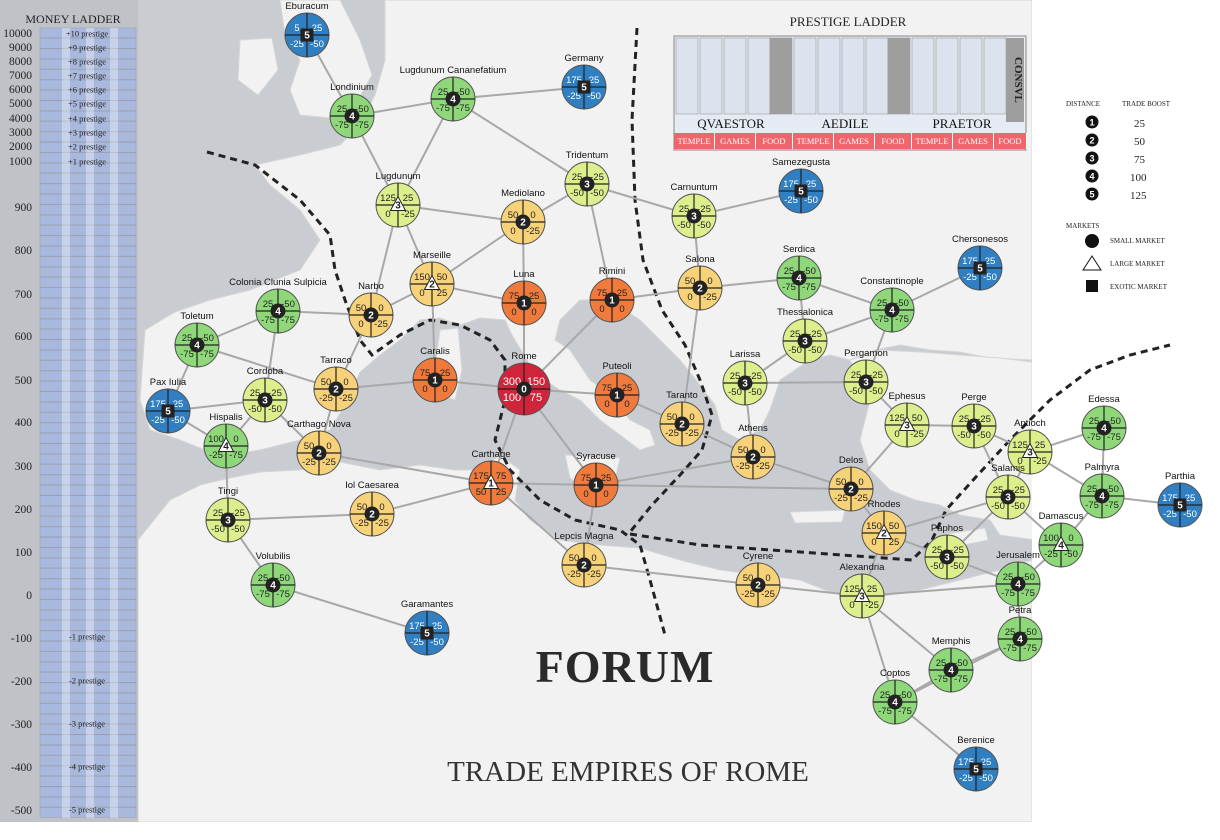 Image resolution: width=1220 pixels, height=840 pixels. I want to click on city-pergamon: 25 -25 -50 -503 Pergamon, so click(866, 376).